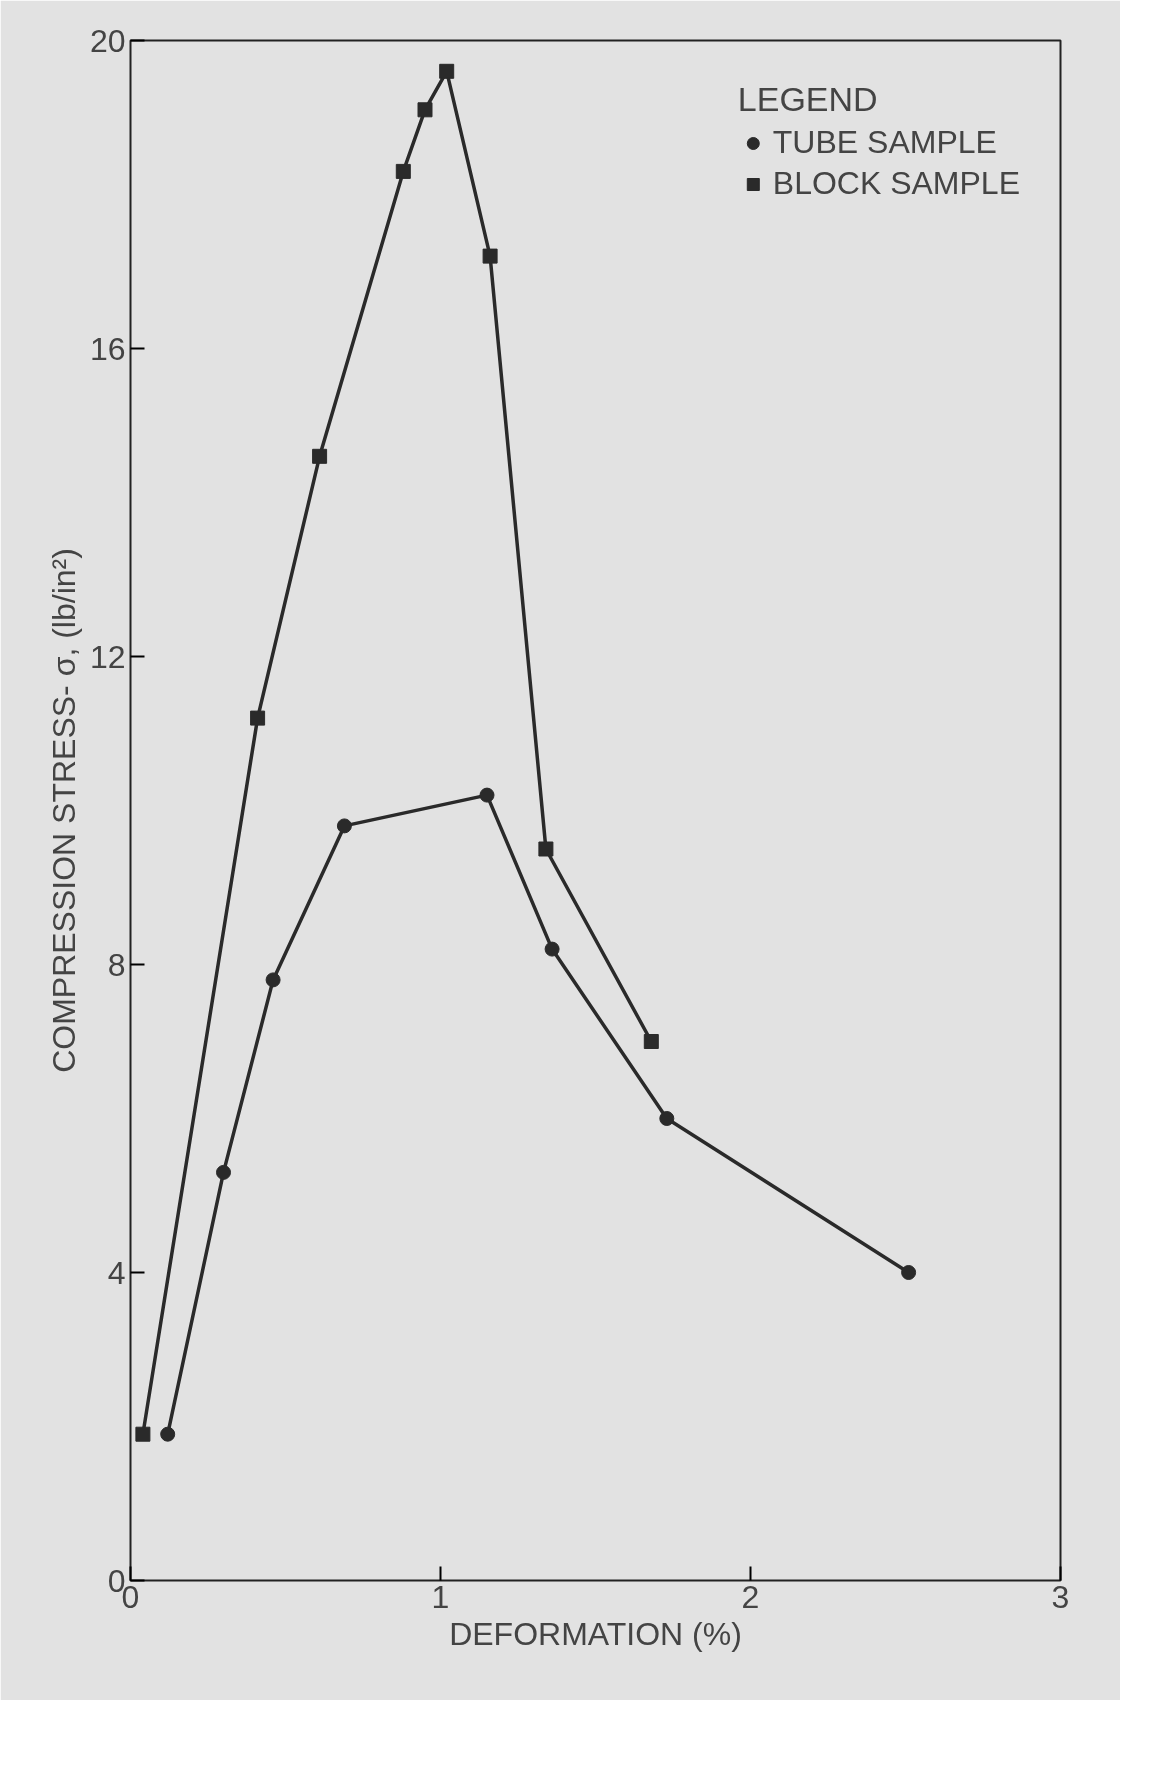  I want to click on x-tick-label: 1, so click(440, 1596).